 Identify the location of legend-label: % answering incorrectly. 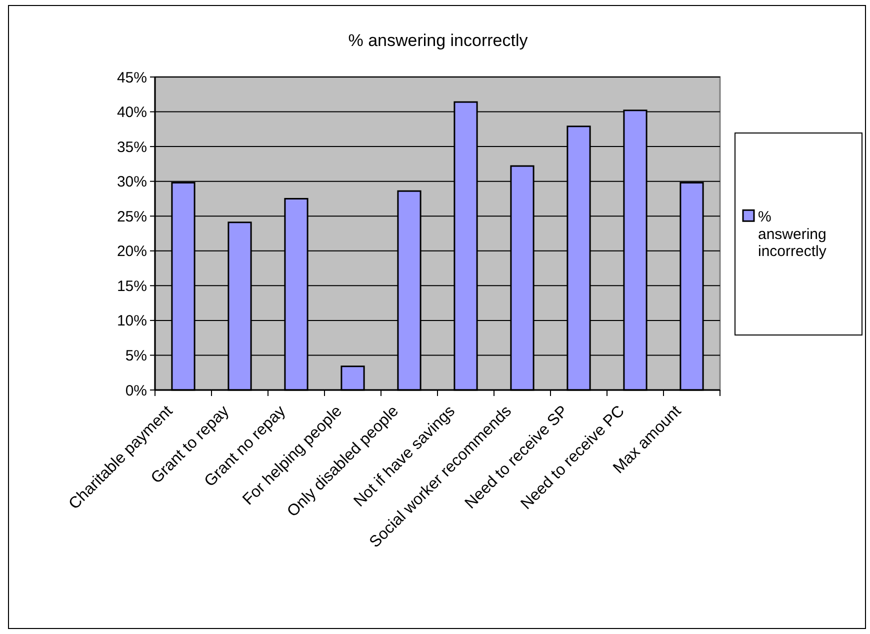
(792, 234).